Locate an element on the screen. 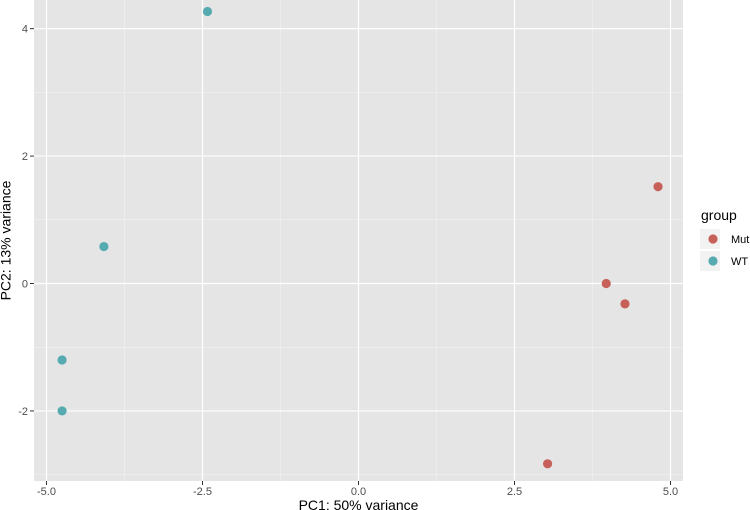 Image resolution: width=750 pixels, height=510 pixels. y-tick-label: 4 is located at coordinates (25, 30).